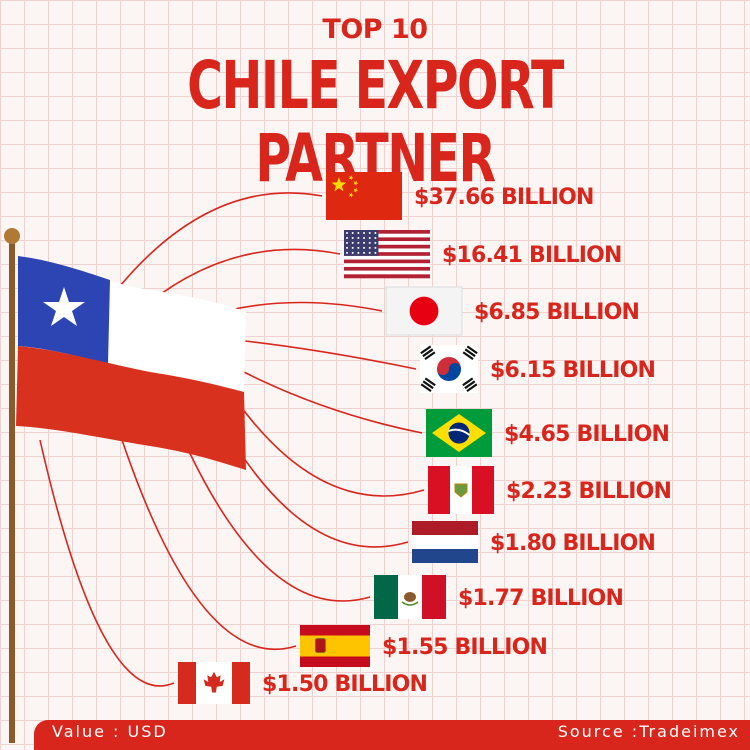 This screenshot has width=750, height=750. What do you see at coordinates (64, 306) in the screenshot?
I see `chile-flag-star` at bounding box center [64, 306].